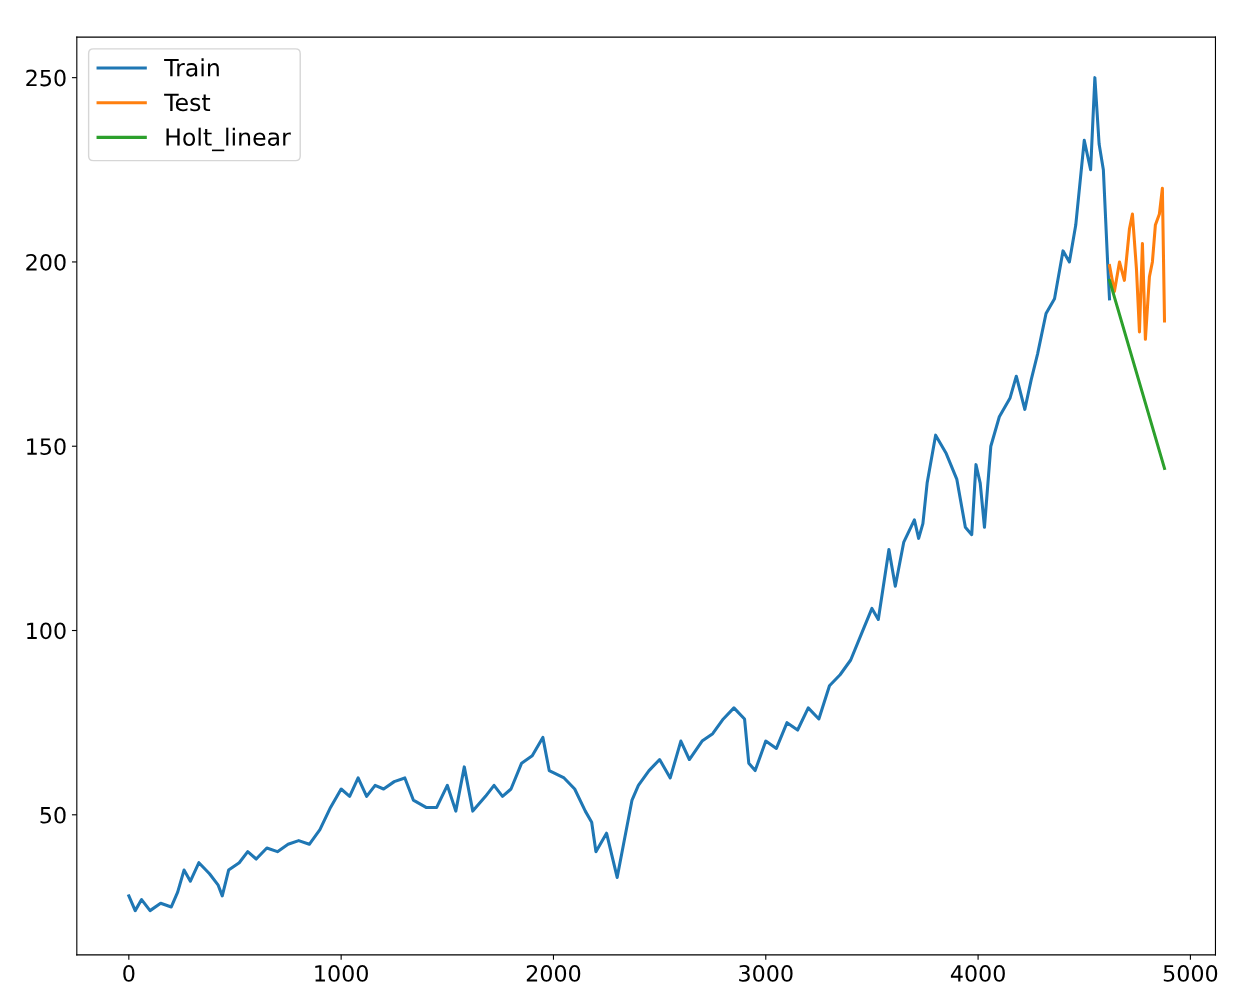 The image size is (1239, 1003). What do you see at coordinates (766, 973) in the screenshot?
I see `x-tick-label: 3000` at bounding box center [766, 973].